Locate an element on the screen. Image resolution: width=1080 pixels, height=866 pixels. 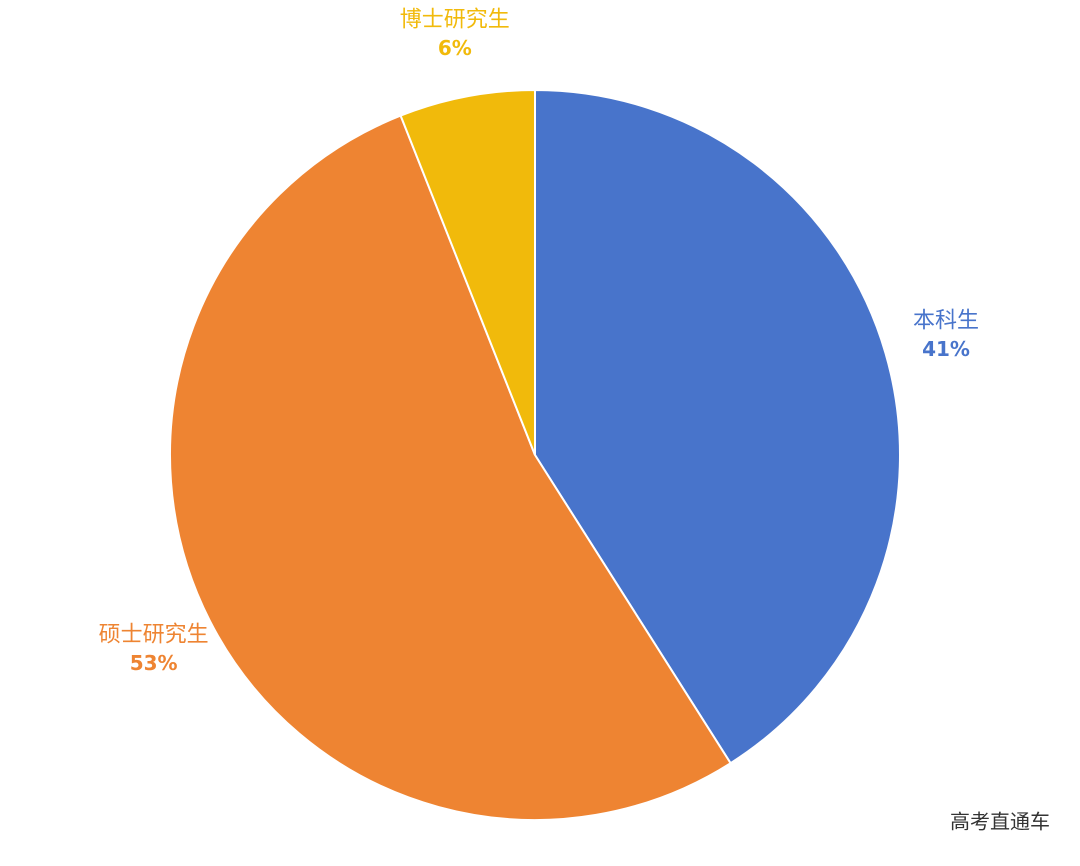
slice-label: 博士研究生 is located at coordinates (455, 20).